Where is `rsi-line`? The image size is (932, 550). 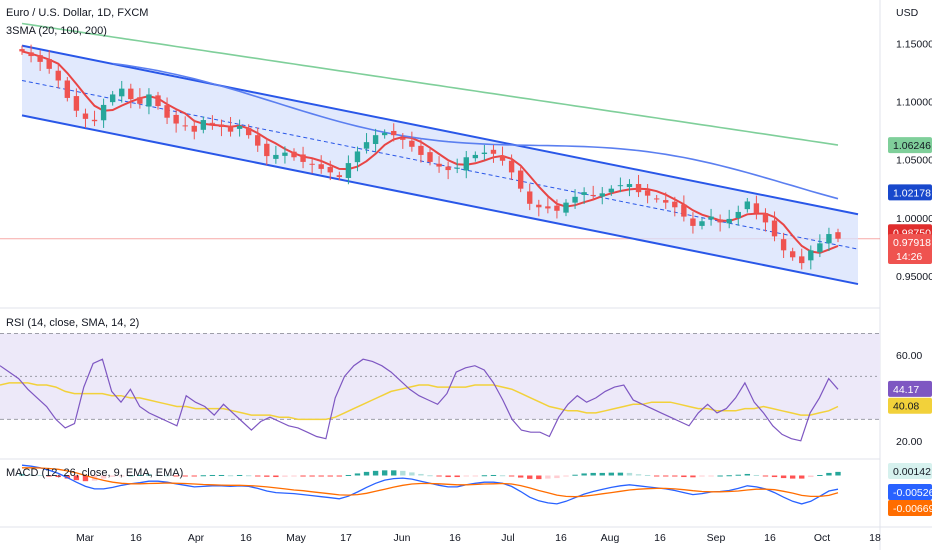
rsi-line is located at coordinates (419, 400).